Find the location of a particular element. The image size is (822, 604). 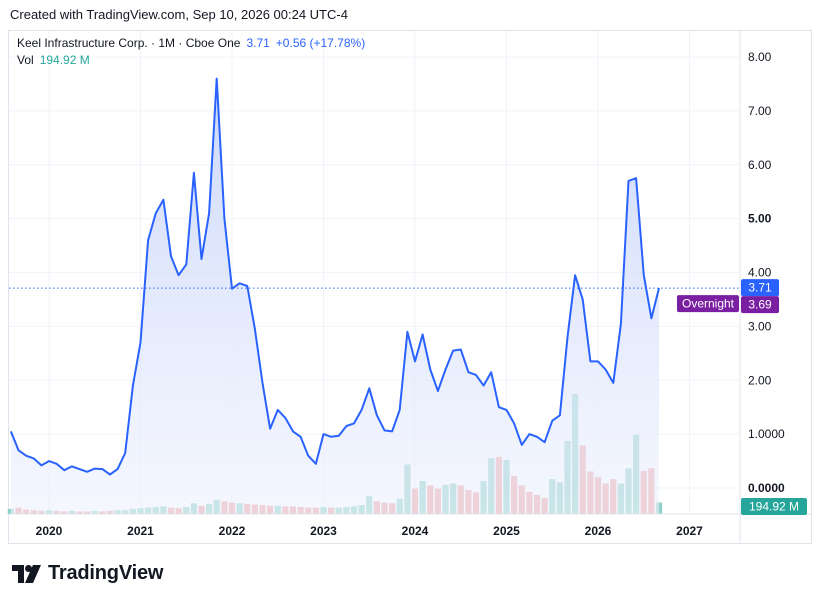

overnight-label-badge-bg is located at coordinates (708, 304).